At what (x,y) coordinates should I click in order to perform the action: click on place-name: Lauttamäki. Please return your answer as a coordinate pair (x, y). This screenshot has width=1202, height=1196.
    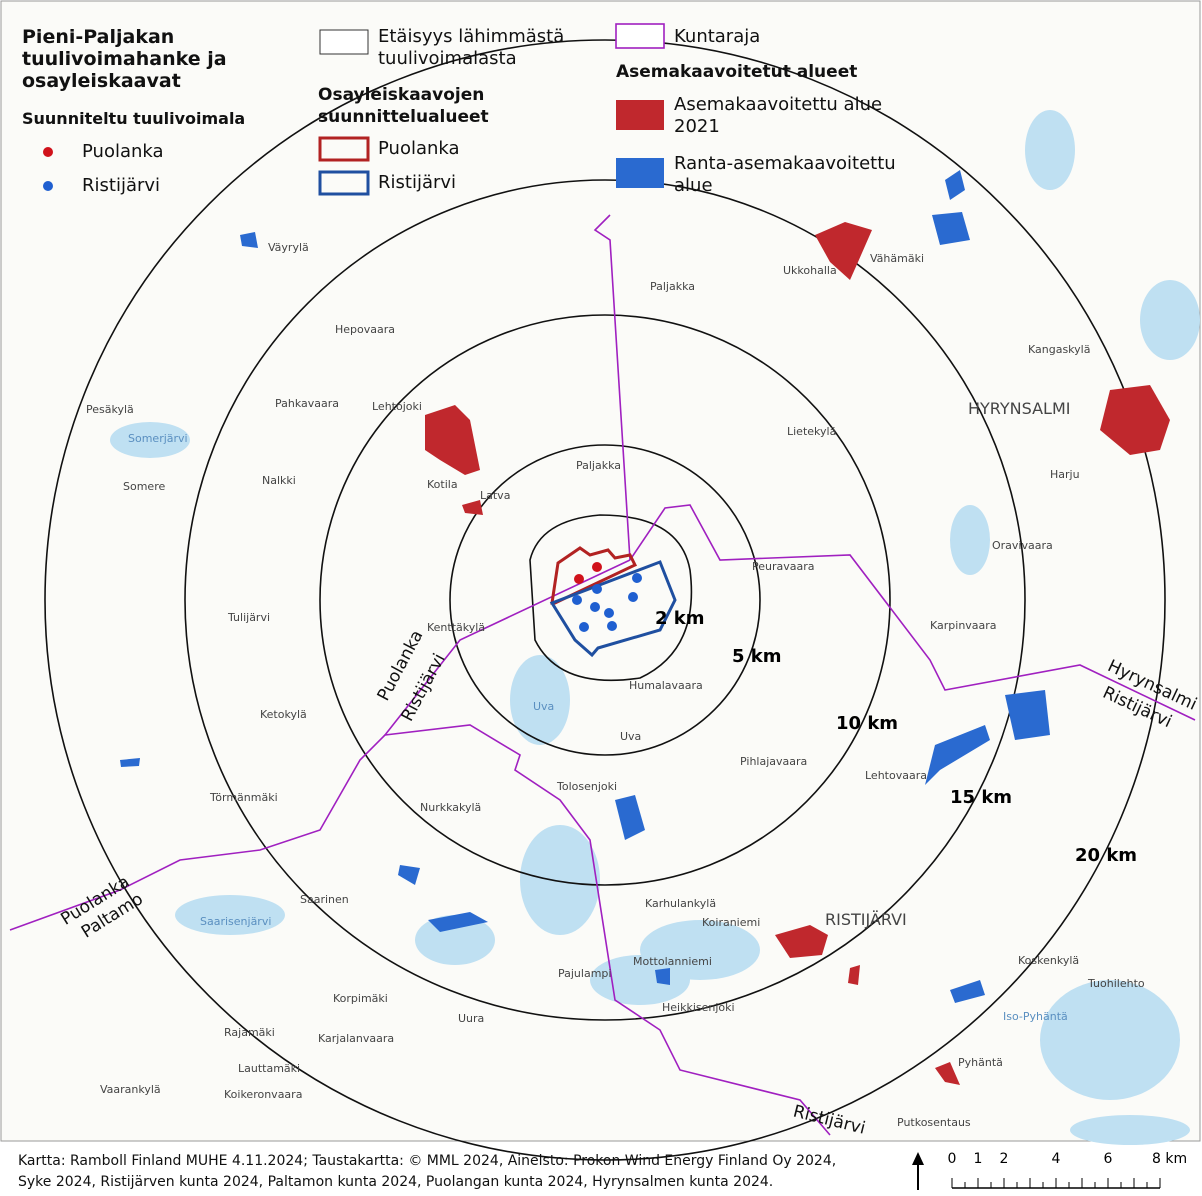
    Looking at the image, I should click on (269, 1068).